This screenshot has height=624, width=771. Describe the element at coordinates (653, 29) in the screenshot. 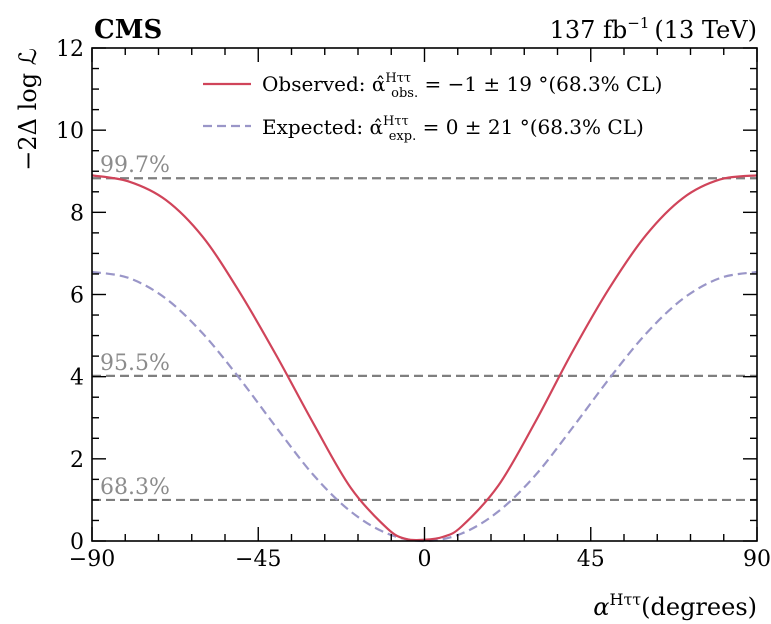

I see `lumi-label: 137 fb−1 (13 TeV)` at that location.